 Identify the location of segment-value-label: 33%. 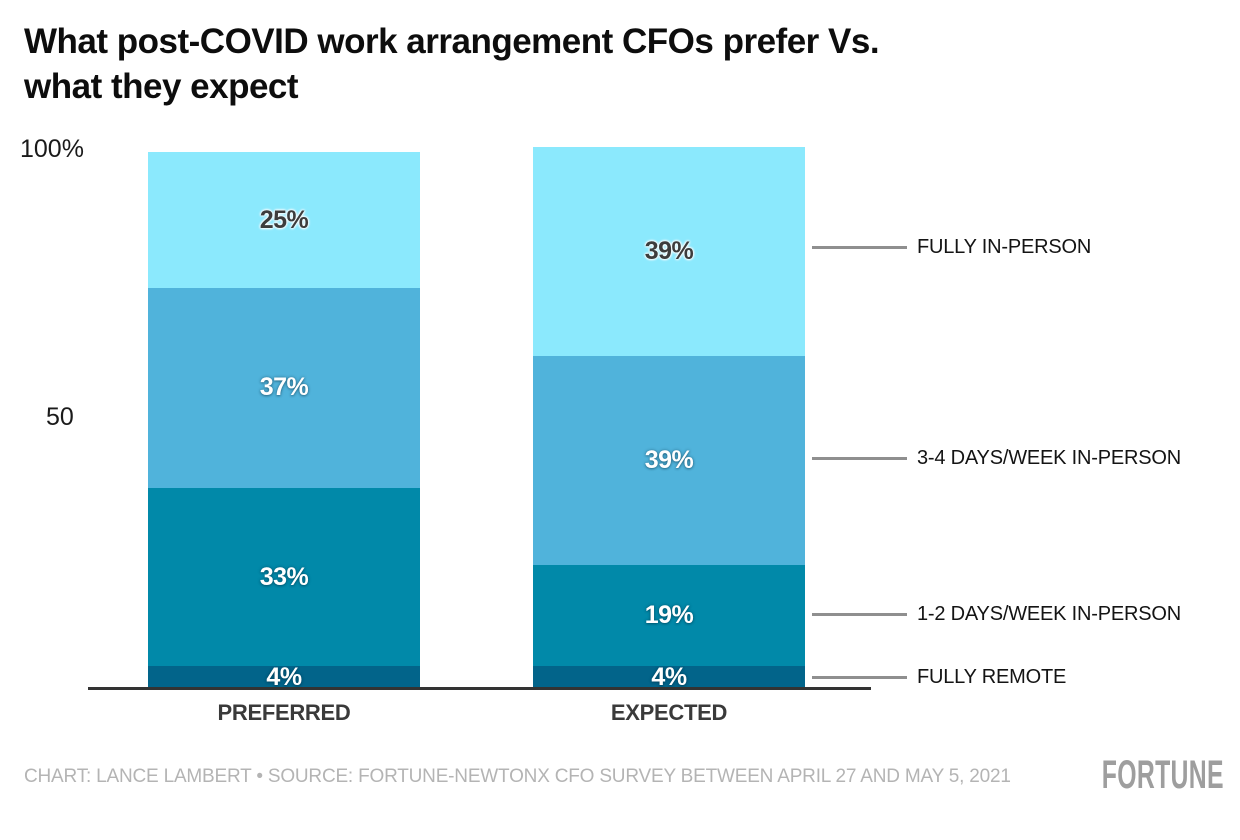
(284, 576).